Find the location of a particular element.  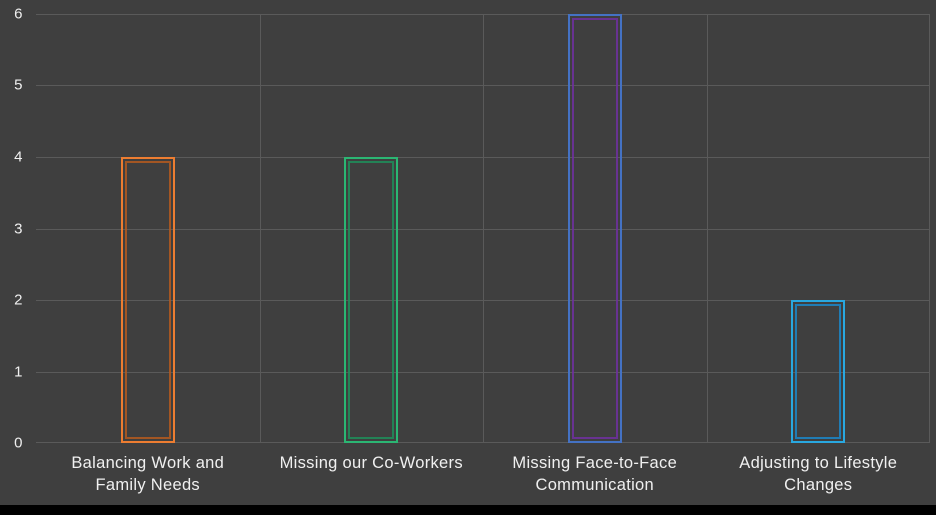

y-tick-label: 0 is located at coordinates (18, 443).